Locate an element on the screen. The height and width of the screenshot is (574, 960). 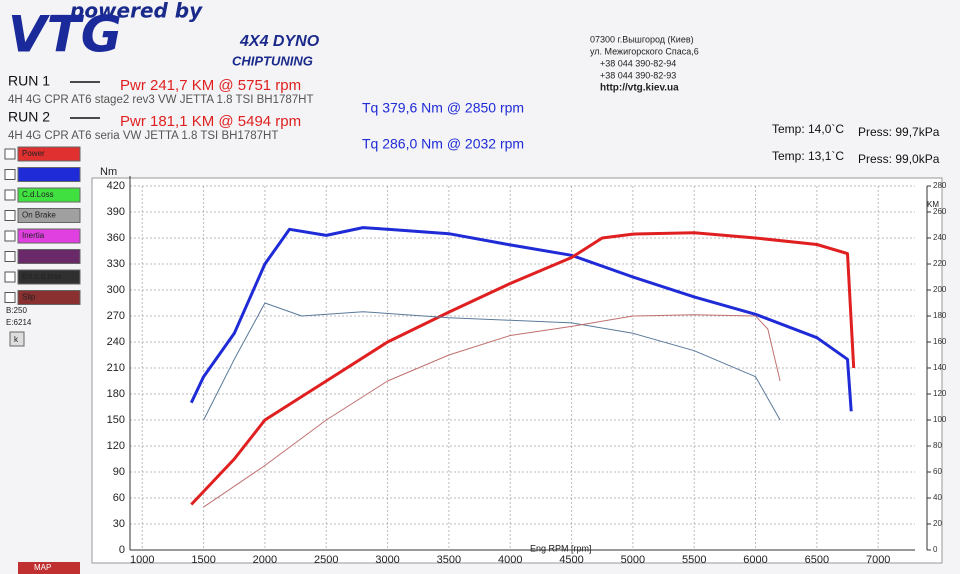
run-temp: Temp: 13,1`C is located at coordinates (808, 156).